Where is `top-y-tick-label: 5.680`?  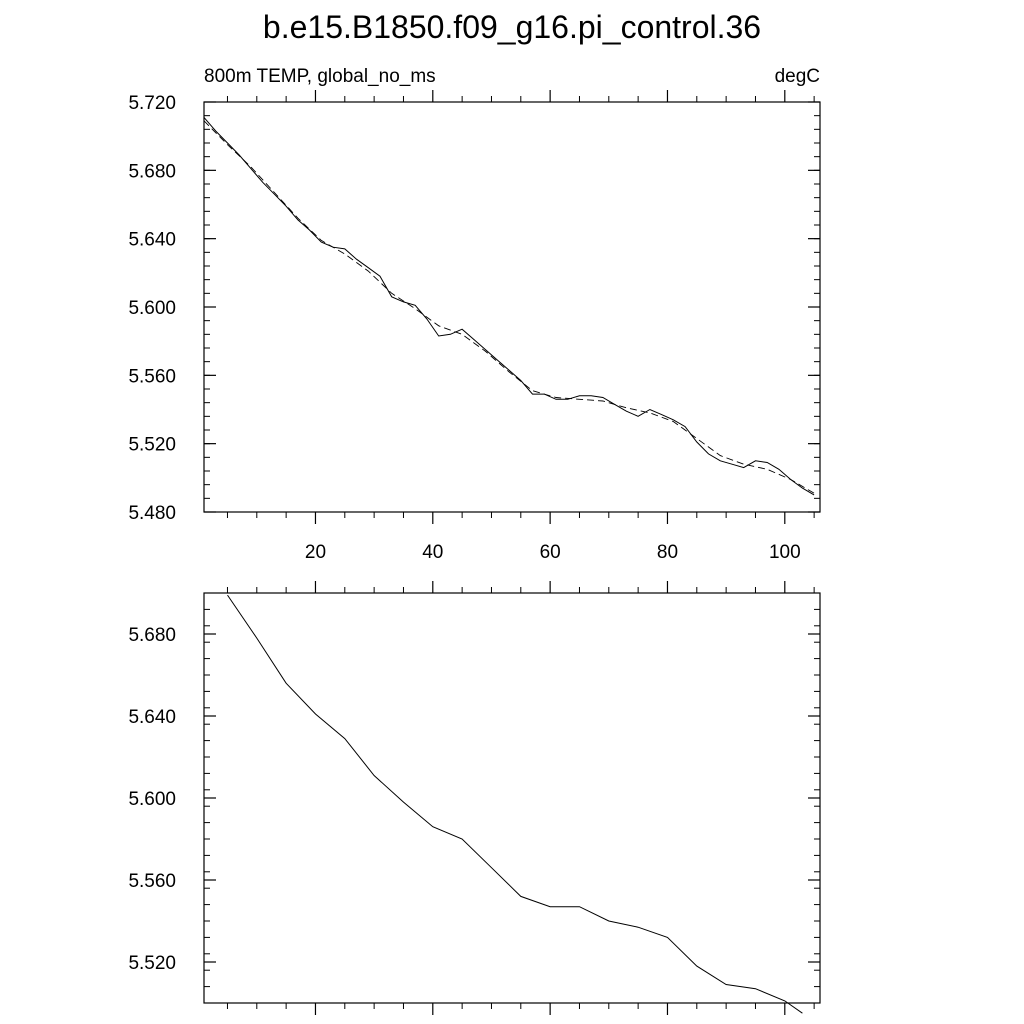 top-y-tick-label: 5.680 is located at coordinates (152, 171).